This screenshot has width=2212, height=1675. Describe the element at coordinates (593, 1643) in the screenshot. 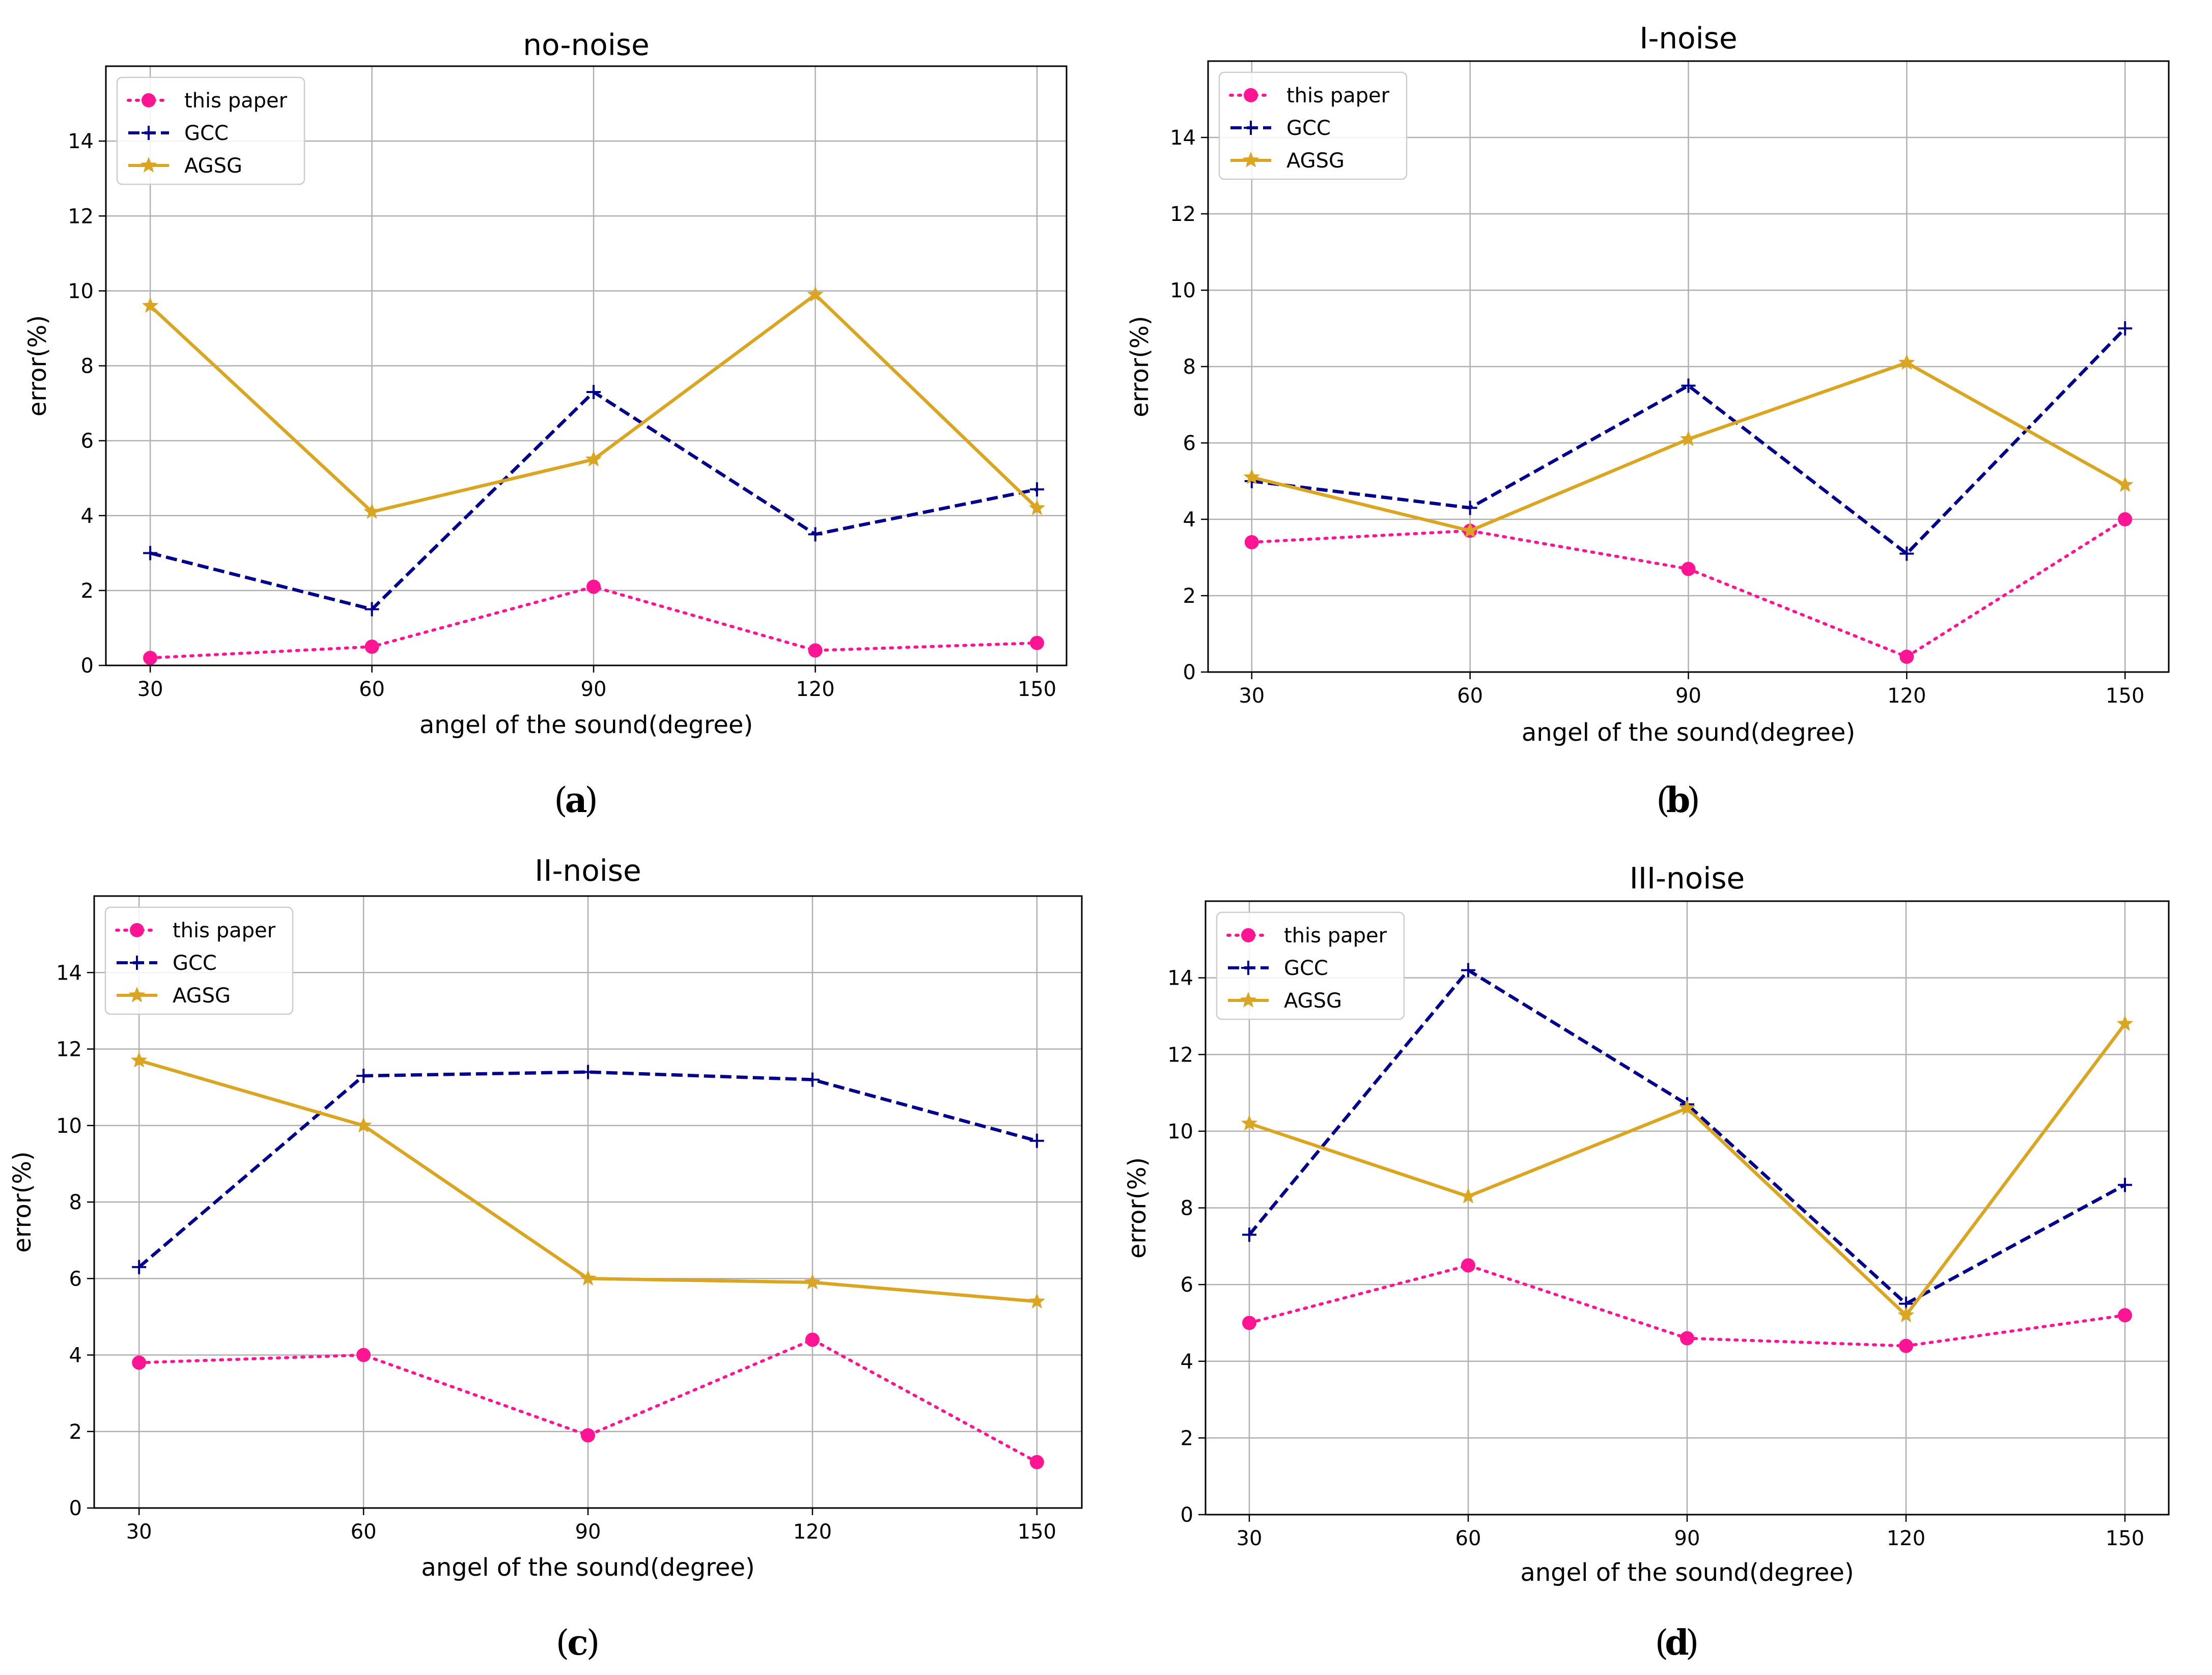

I see `caption-close-paren: )` at that location.